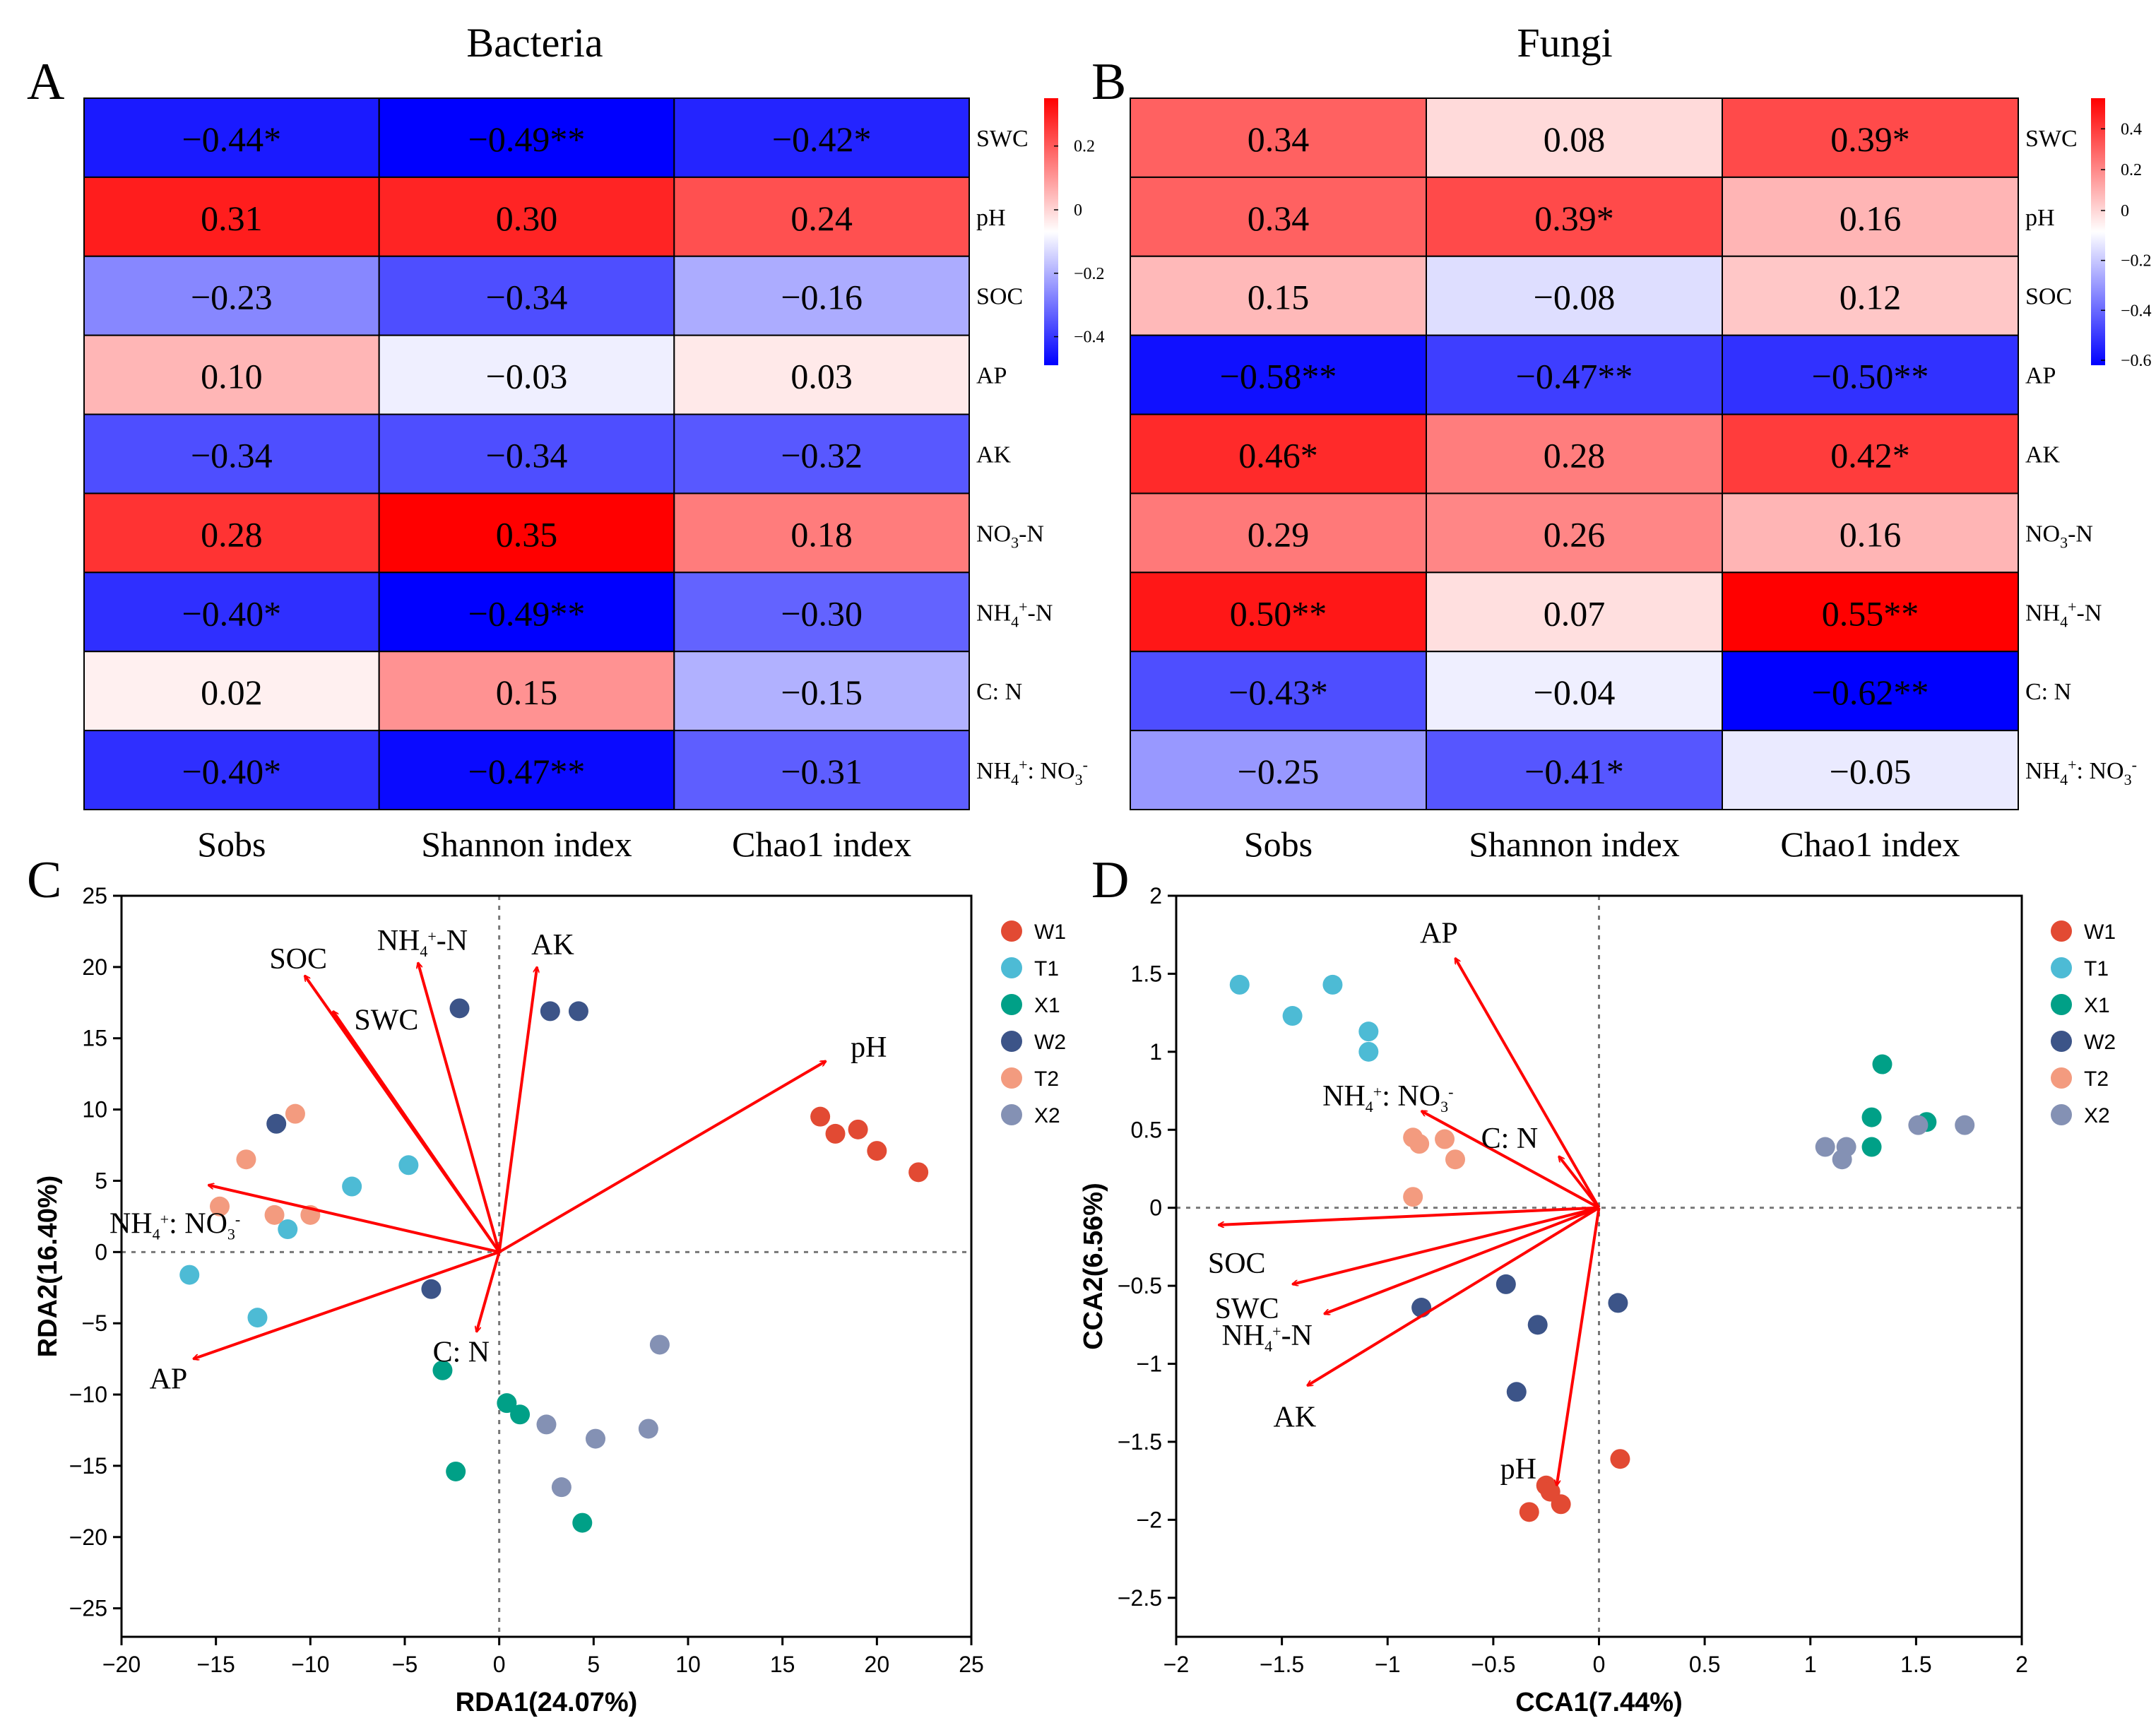 This screenshot has height=1723, width=2156. I want to click on row-label-c-n: C: N, so click(999, 692).